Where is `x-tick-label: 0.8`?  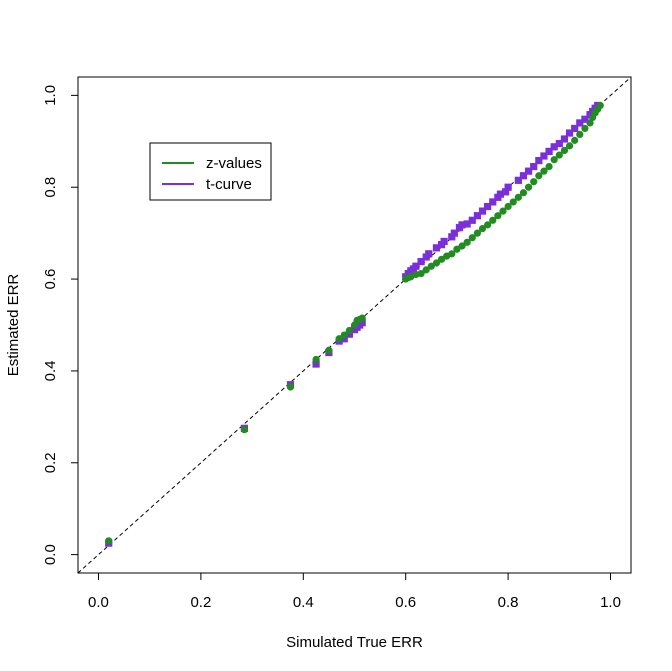
x-tick-label: 0.8 is located at coordinates (508, 602).